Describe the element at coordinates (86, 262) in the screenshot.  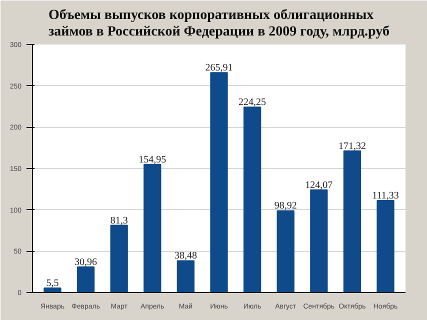
I see `data-label: 30,96` at that location.